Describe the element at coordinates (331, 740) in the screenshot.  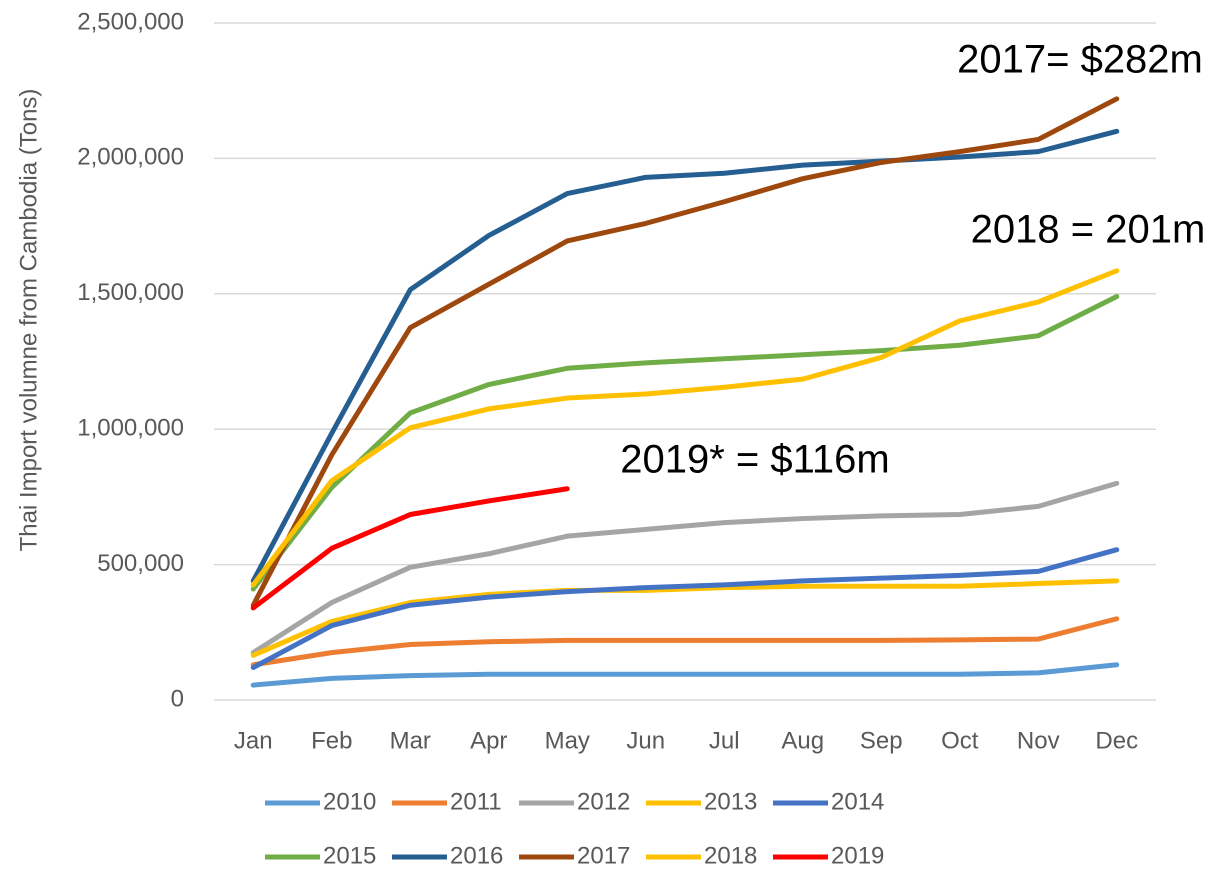
I see `x-tick-label: Feb` at that location.